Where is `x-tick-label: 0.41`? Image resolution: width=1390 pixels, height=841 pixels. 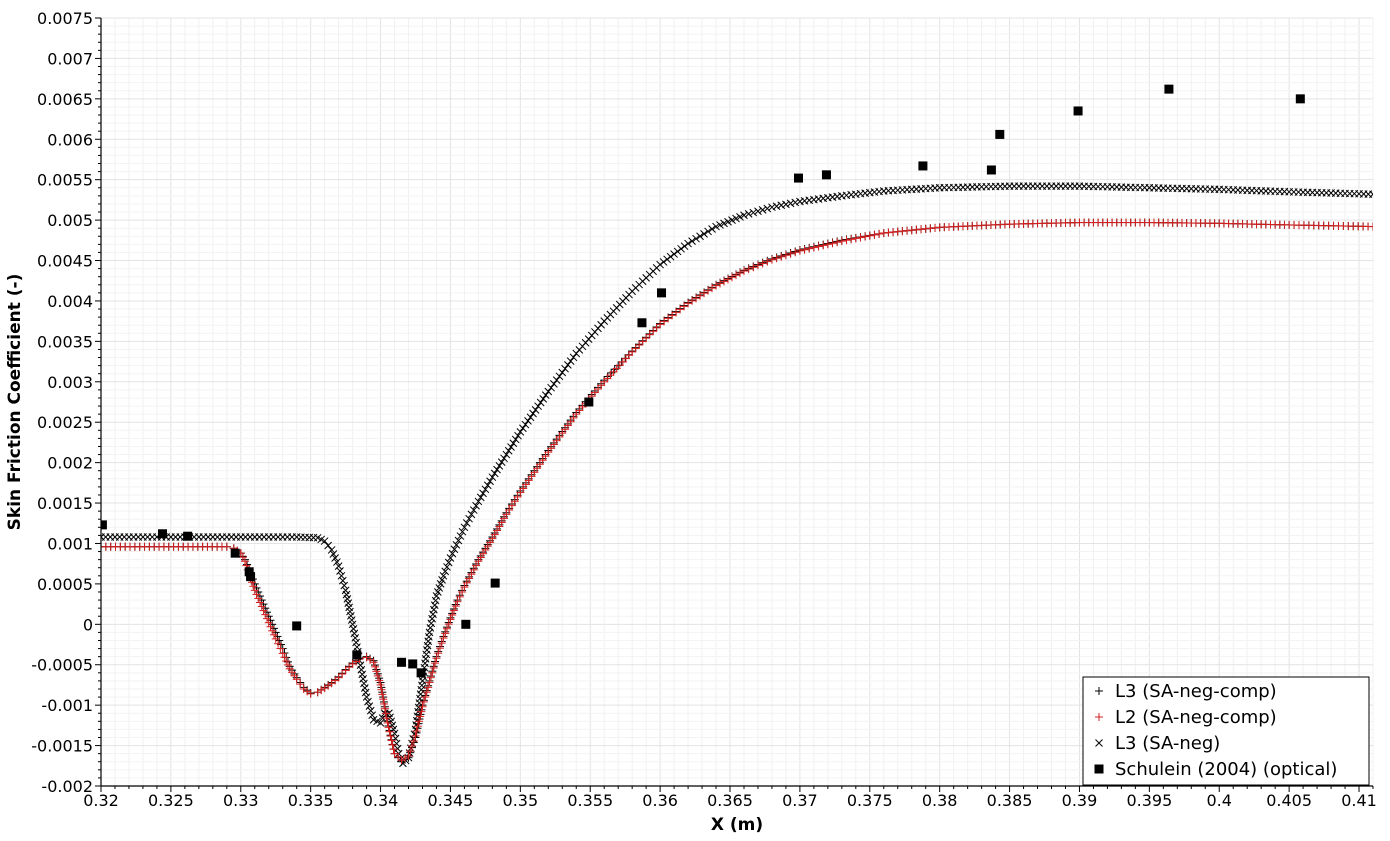 x-tick-label: 0.41 is located at coordinates (1359, 800).